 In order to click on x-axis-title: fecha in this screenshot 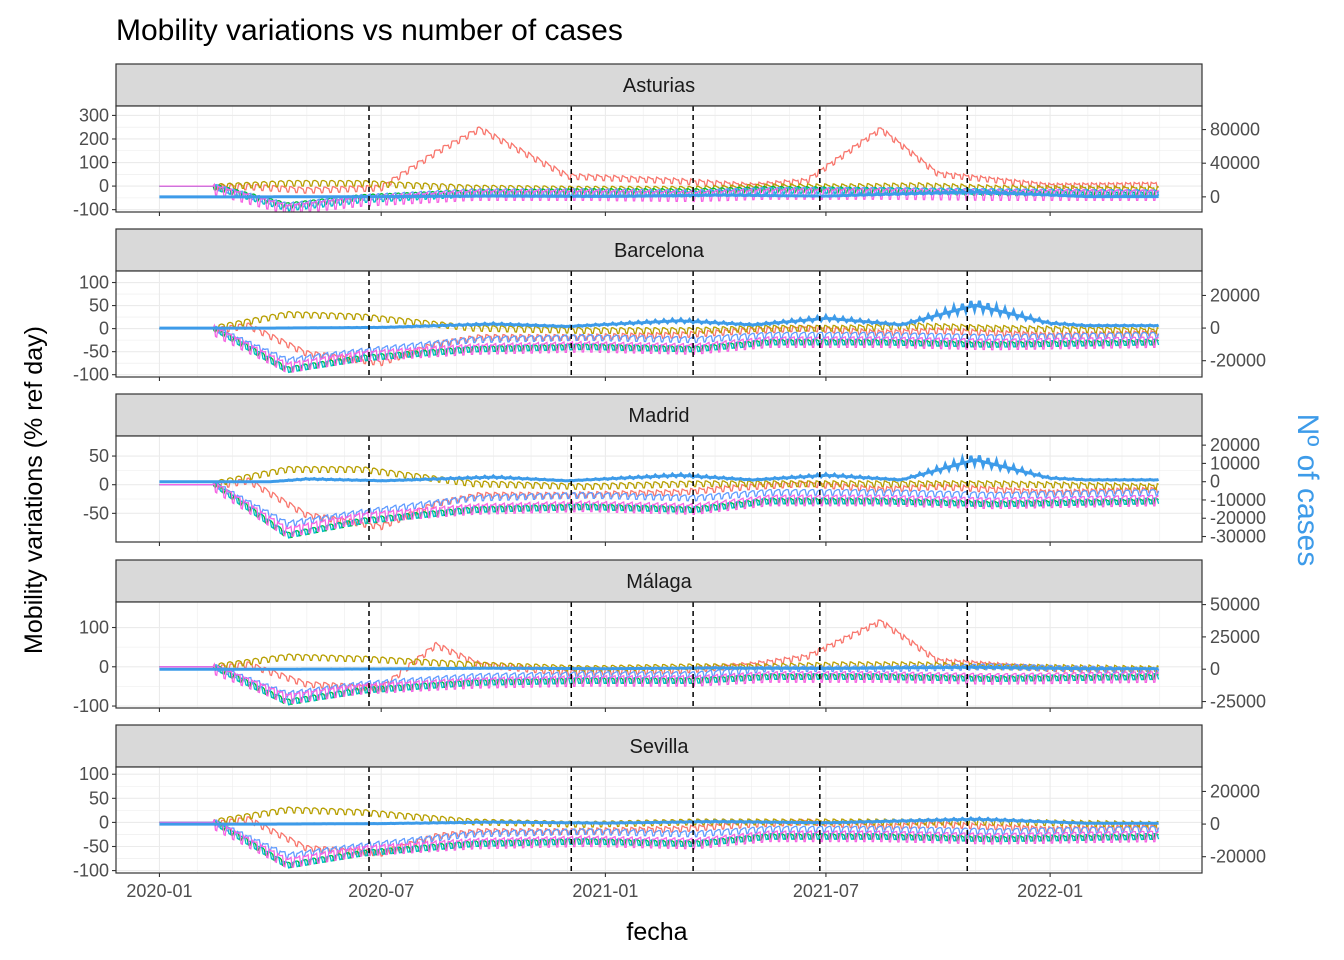, I will do `click(656, 932)`.